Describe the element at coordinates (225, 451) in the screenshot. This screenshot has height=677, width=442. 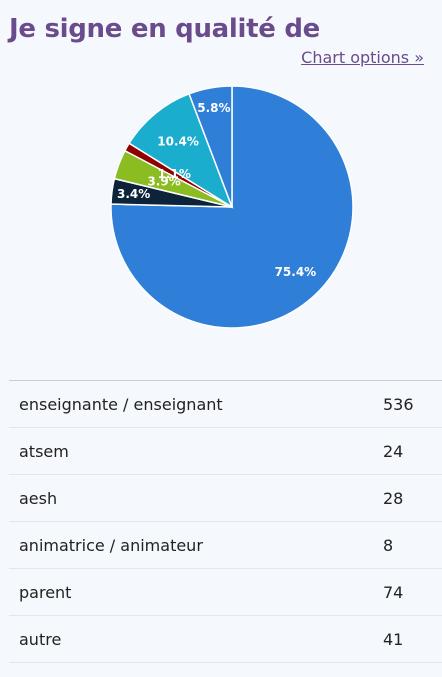
I see `table-row: atsem 24` at that location.